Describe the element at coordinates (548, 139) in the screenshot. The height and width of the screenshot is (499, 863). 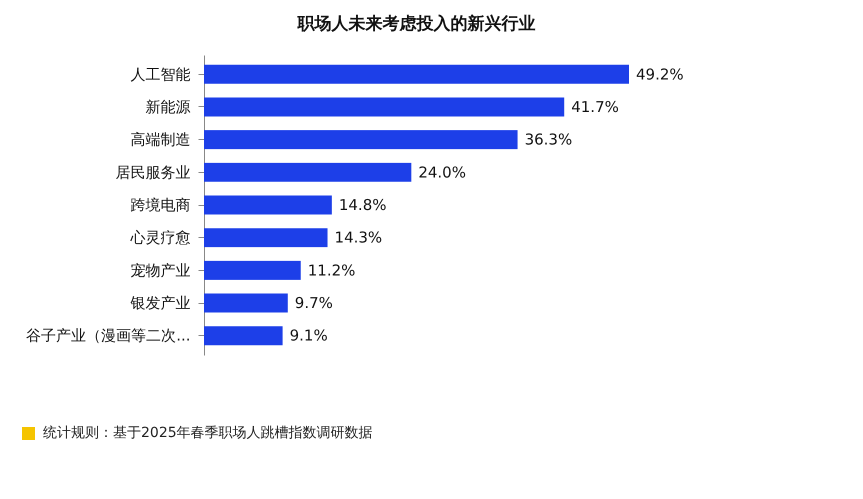
I see `data-label: 36.3%` at that location.